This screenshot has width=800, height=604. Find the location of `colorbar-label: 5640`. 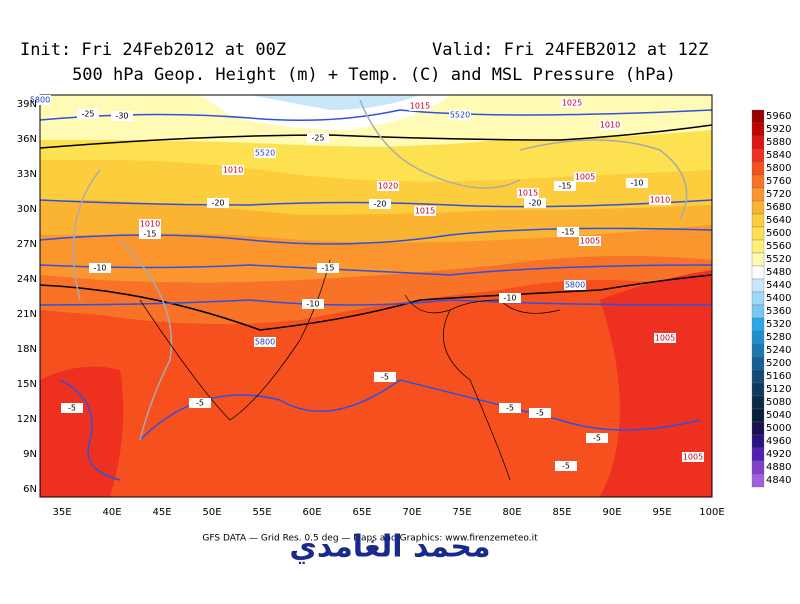

colorbar-label: 5640 is located at coordinates (778, 220).